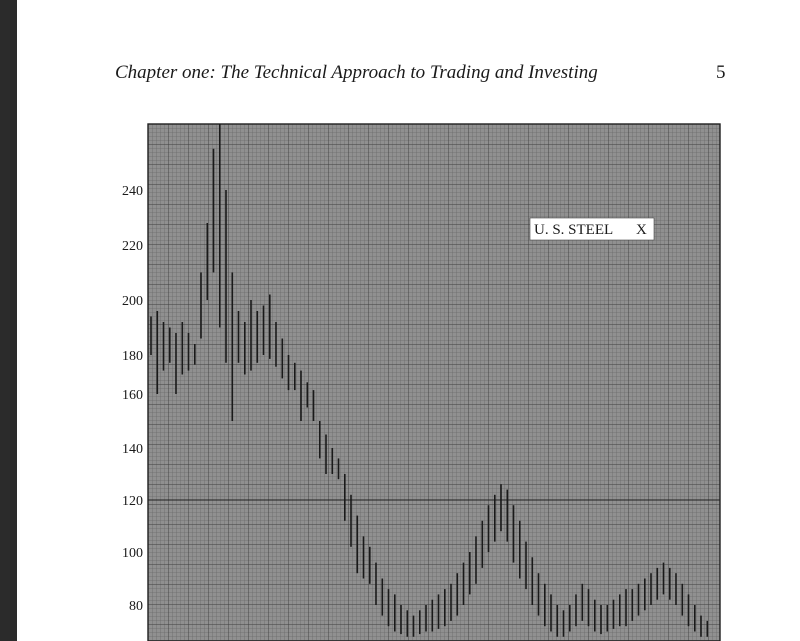 The width and height of the screenshot is (800, 641). Describe the element at coordinates (132, 553) in the screenshot. I see `y-tick-label-100: 100` at that location.